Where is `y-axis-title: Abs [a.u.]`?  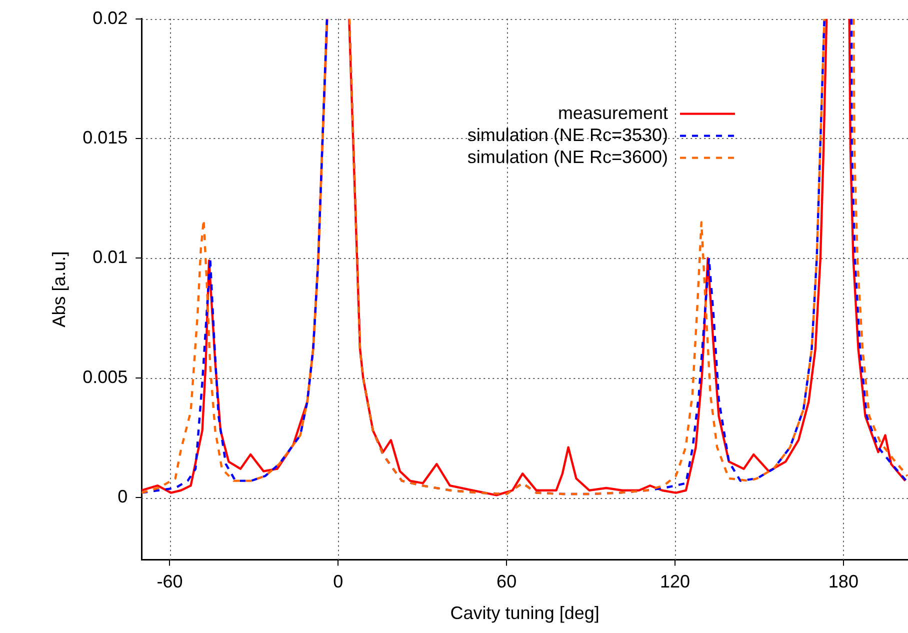 y-axis-title: Abs [a.u.] is located at coordinates (58, 289).